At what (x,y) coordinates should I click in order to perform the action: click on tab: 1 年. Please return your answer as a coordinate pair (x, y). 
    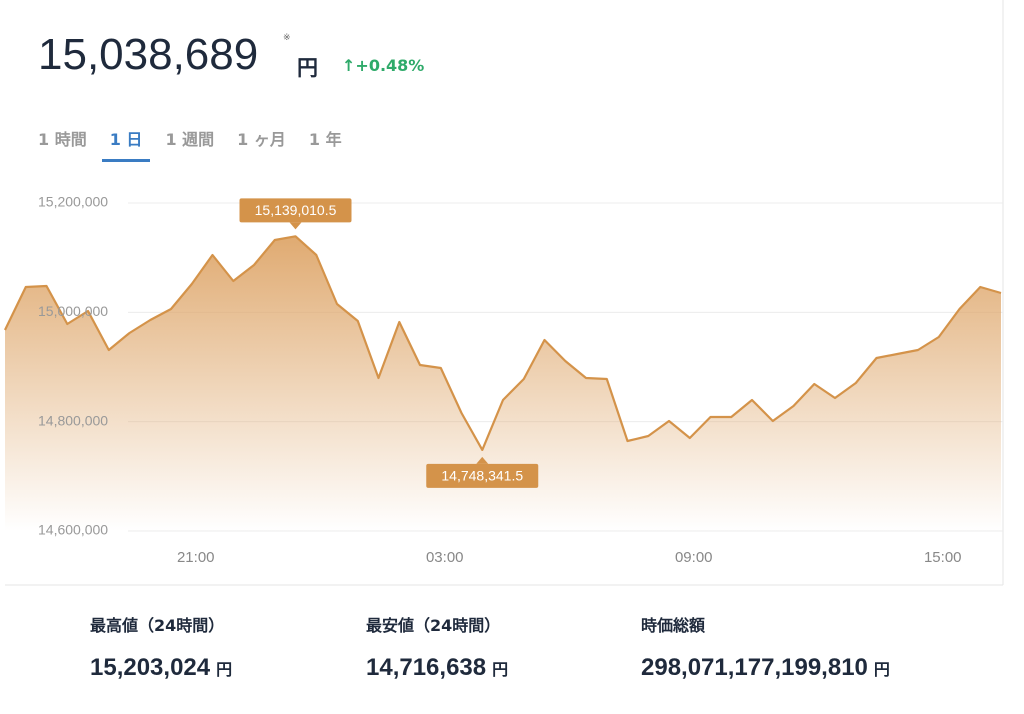
    Looking at the image, I should click on (325, 139).